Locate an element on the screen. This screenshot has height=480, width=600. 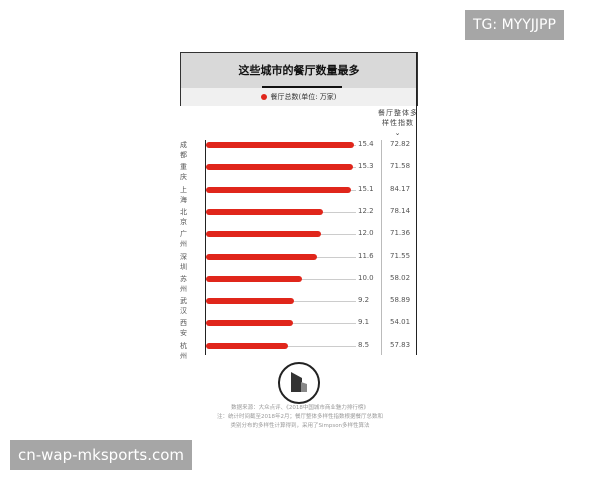
legend-dot is located at coordinates (264, 97).